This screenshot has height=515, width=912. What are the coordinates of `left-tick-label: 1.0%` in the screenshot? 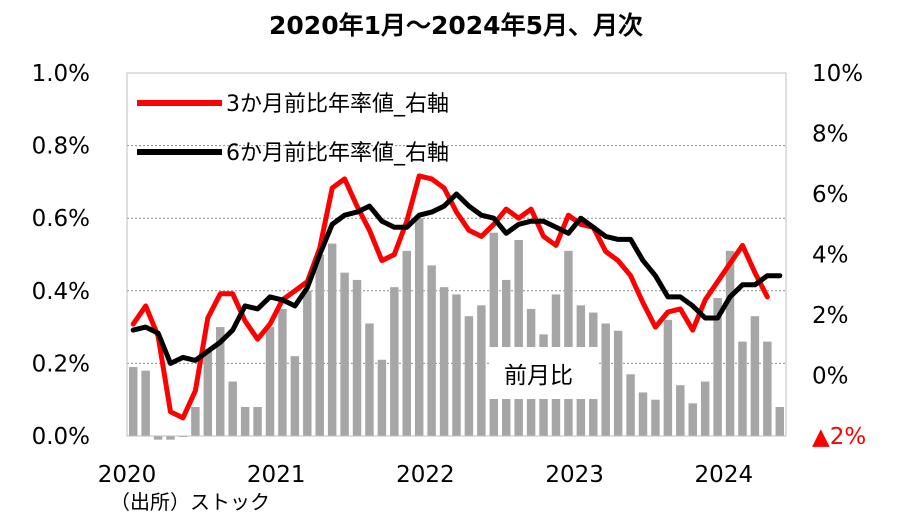 It's located at (61, 74).